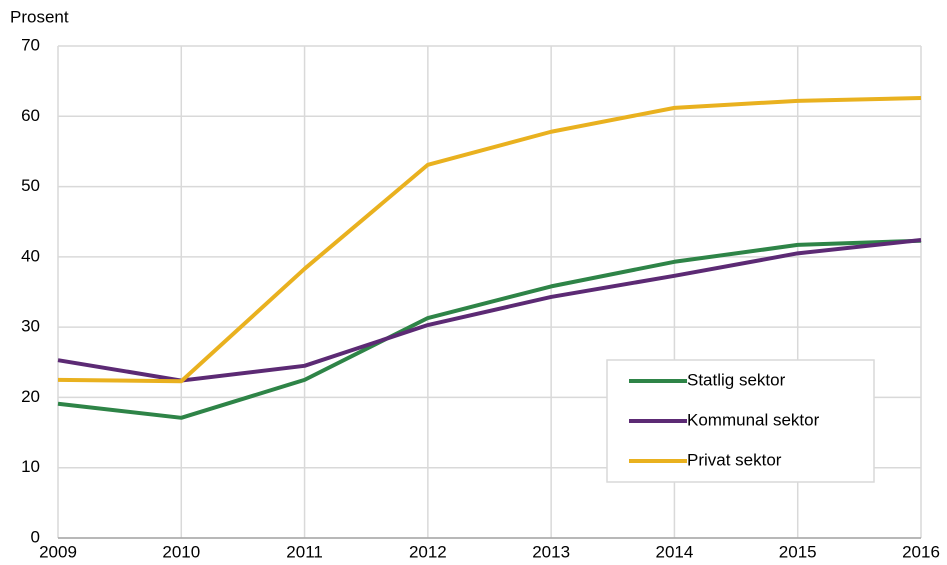 This screenshot has height=565, width=947. I want to click on y-tick-label: 40, so click(30, 255).